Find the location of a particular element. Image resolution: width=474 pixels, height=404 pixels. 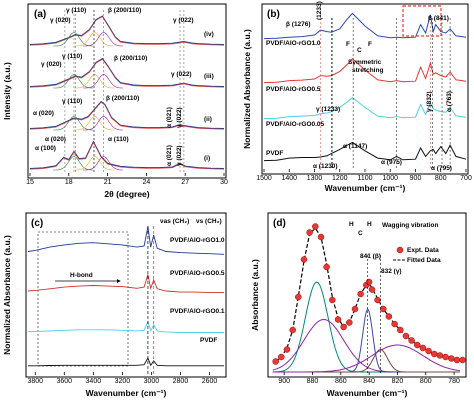

xtick-label: 780 is located at coordinates (454, 381).